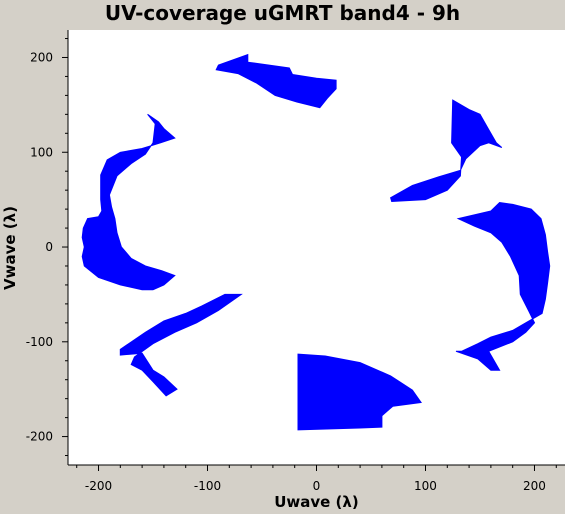  Describe the element at coordinates (207, 486) in the screenshot. I see `x-tick-label: -100` at that location.